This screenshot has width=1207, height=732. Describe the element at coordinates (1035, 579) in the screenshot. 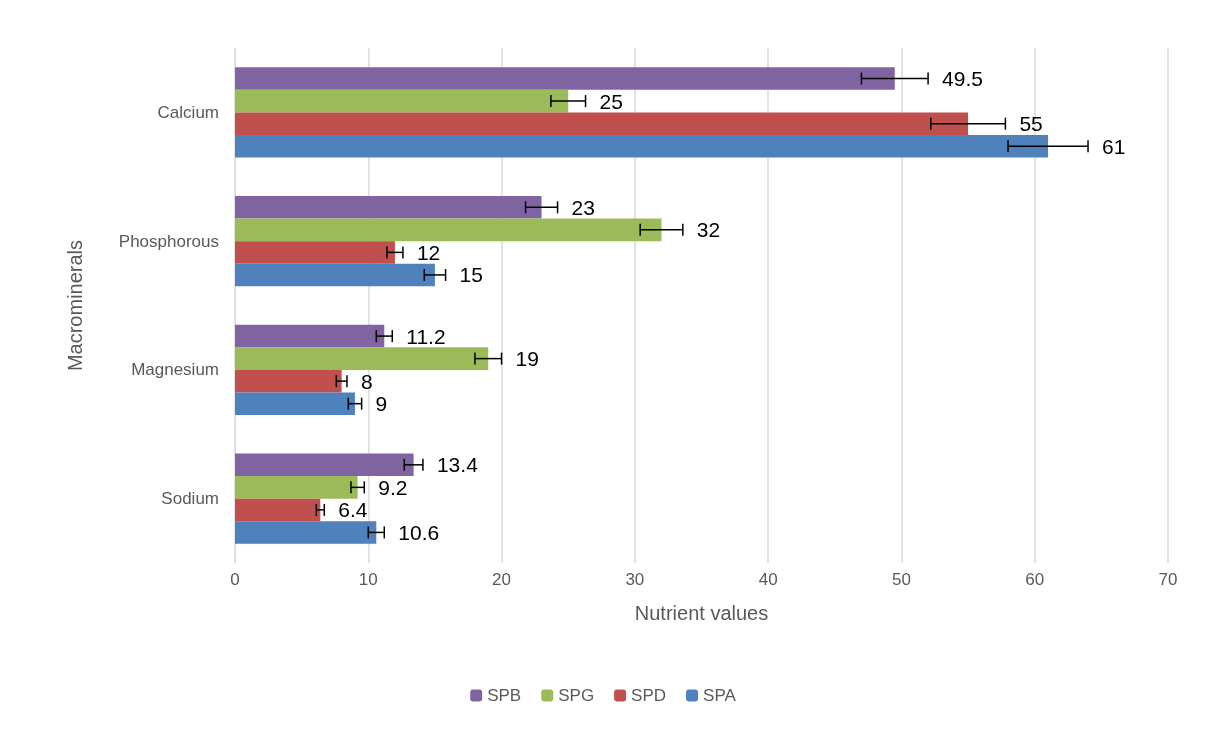

I see `x-tick-label: 60` at that location.